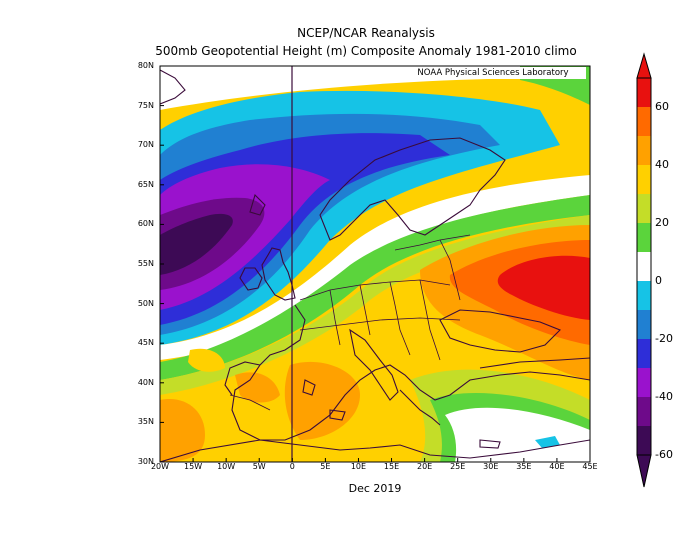 The width and height of the screenshot is (700, 542). Describe the element at coordinates (145, 422) in the screenshot. I see `lat-label: 35N` at that location.